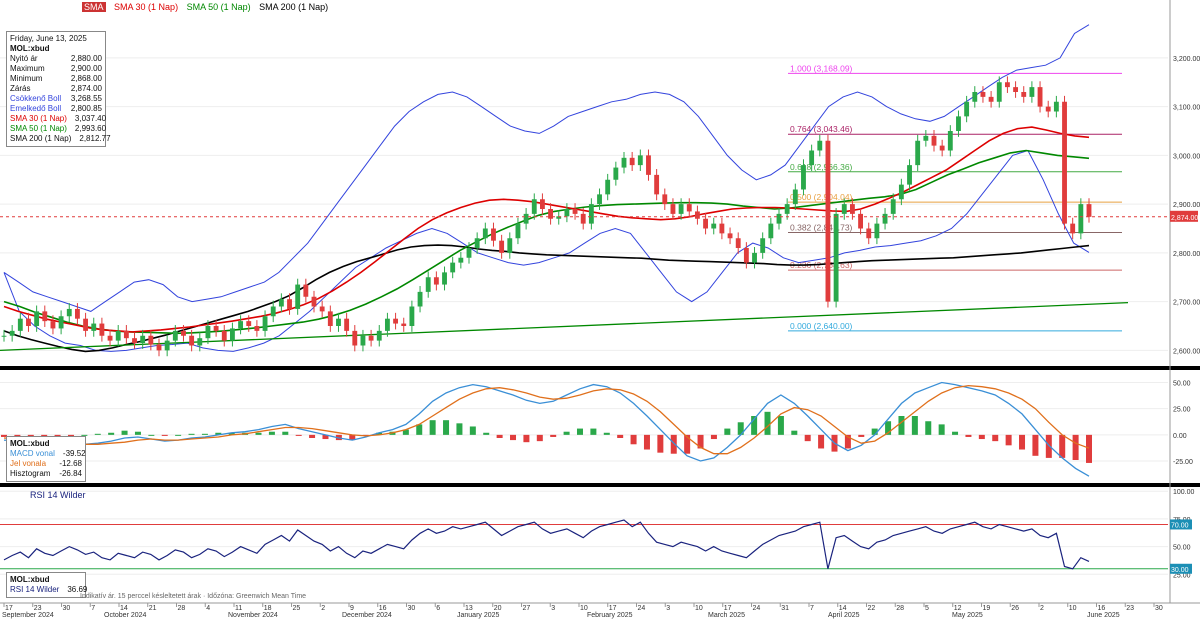 The image size is (1200, 624). What do you see at coordinates (1182, 575) in the screenshot?
I see `rsi-y-tick-label: 25.00` at bounding box center [1182, 575].